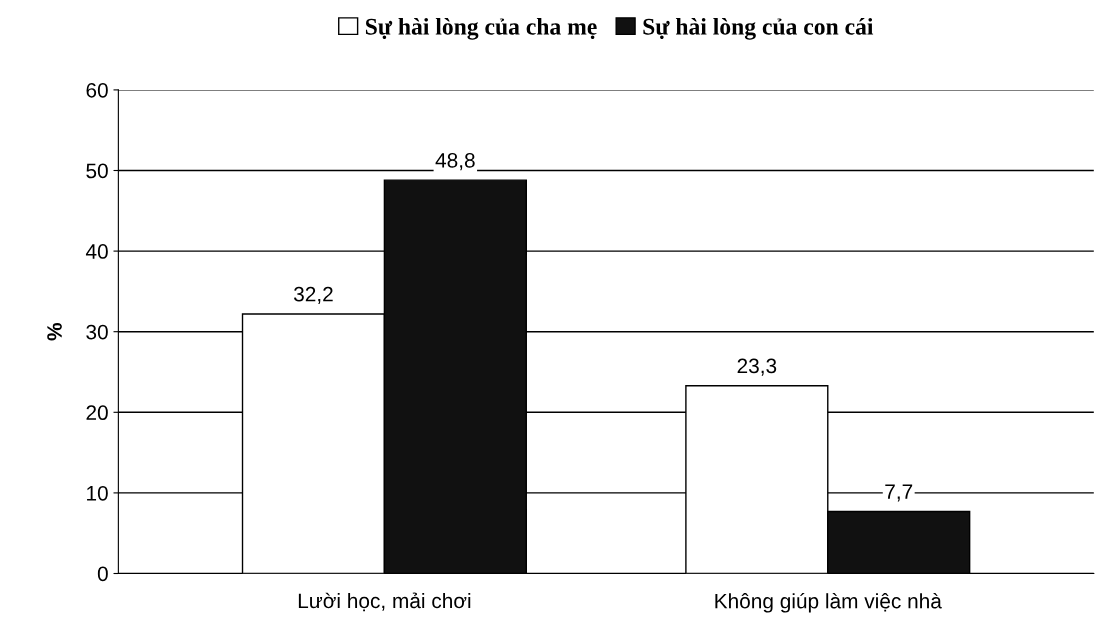 Image resolution: width=1096 pixels, height=620 pixels. I want to click on legend-label: Sự hài lòng của cha mẹ, so click(481, 29).